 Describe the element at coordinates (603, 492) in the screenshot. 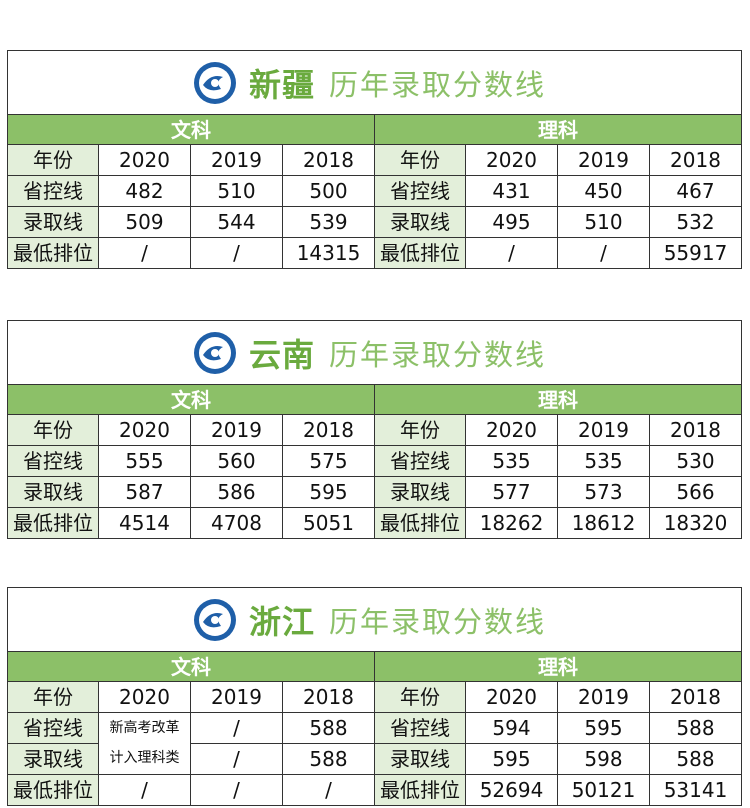

I see `cell: 573` at that location.